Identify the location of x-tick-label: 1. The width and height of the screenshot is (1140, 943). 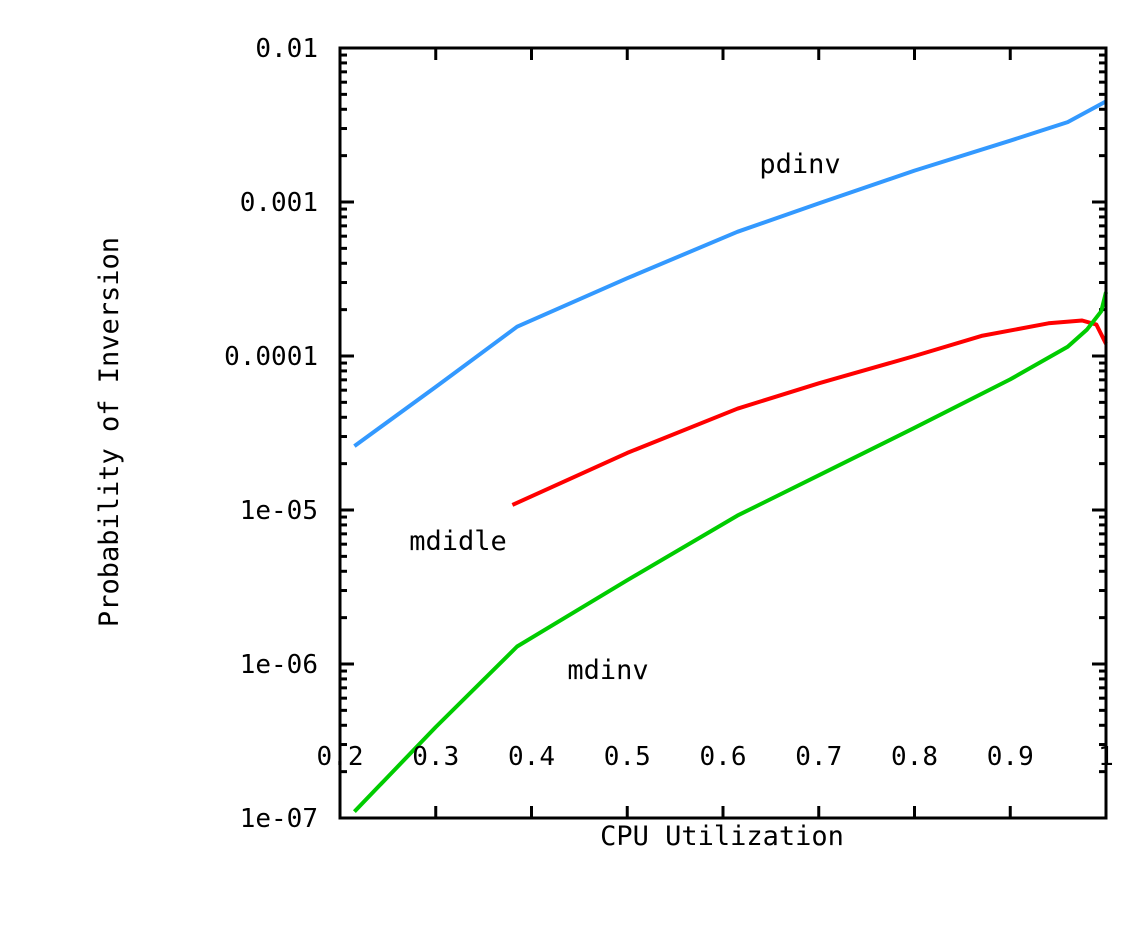
(1106, 757).